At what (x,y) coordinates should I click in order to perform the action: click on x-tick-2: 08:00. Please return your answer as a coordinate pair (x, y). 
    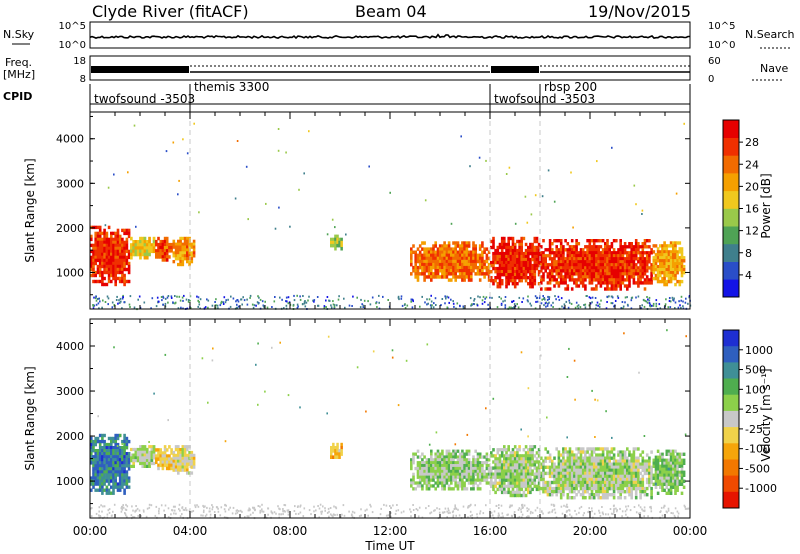
    Looking at the image, I should click on (290, 531).